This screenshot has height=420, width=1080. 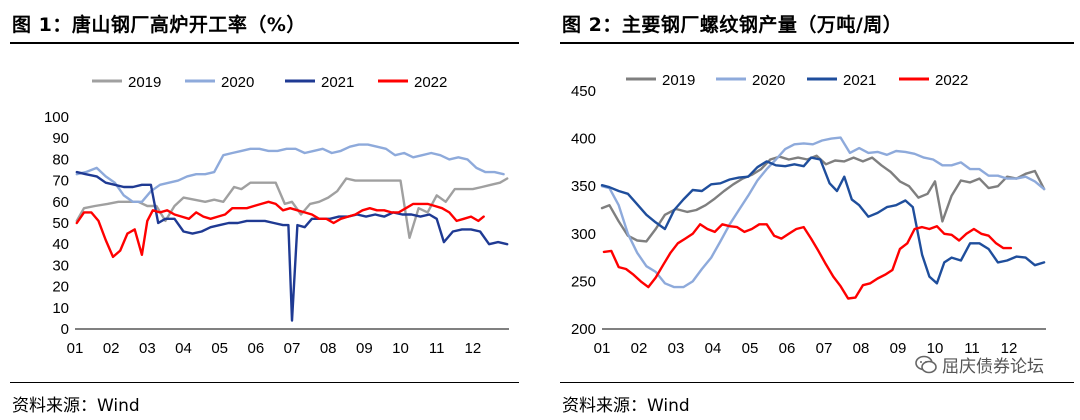 What do you see at coordinates (60, 223) in the screenshot?
I see `y-tick-label: 50` at bounding box center [60, 223].